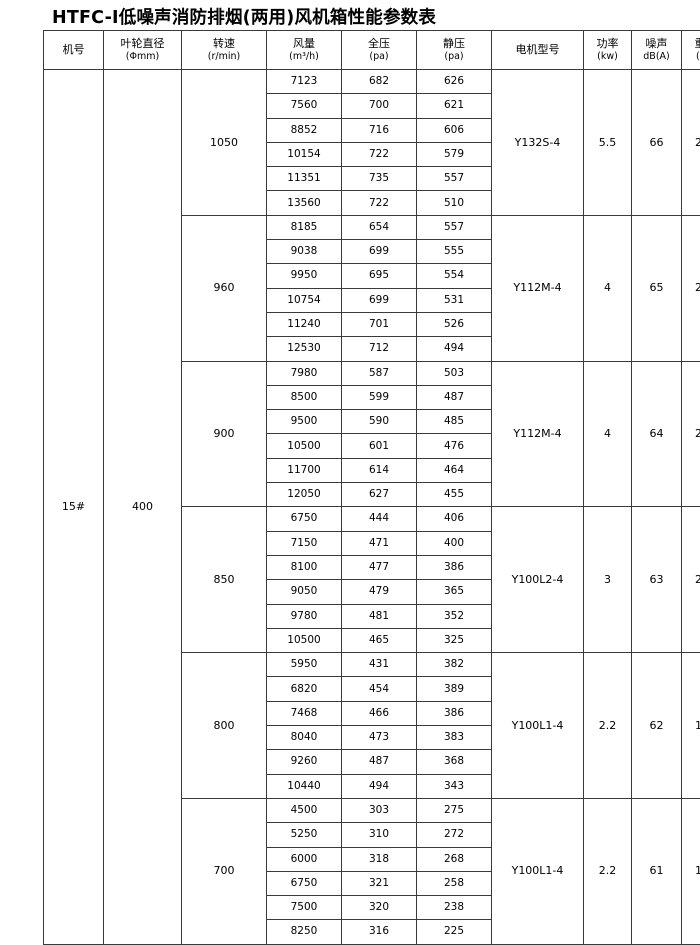  What do you see at coordinates (379, 519) in the screenshot?
I see `cell-total-pressure: 444` at bounding box center [379, 519].